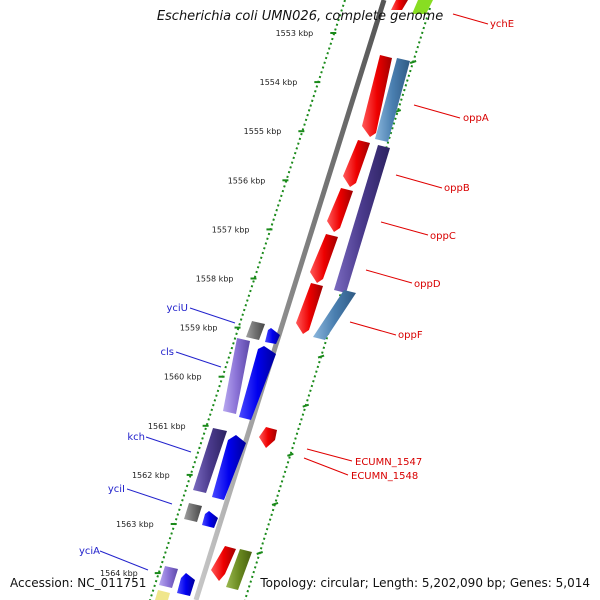 The image size is (600, 600). What do you see at coordinates (135, 524) in the screenshot?
I see `kbp-tick-label: 1563 kbp` at bounding box center [135, 524].